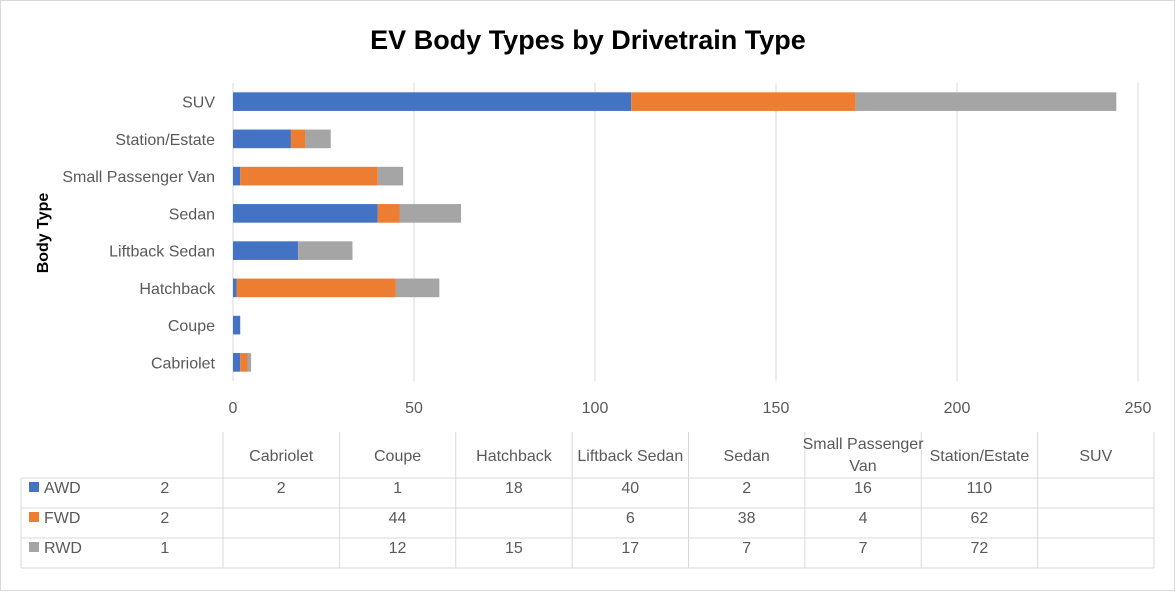 Image resolution: width=1175 pixels, height=592 pixels. What do you see at coordinates (298, 139) in the screenshot?
I see `bar-station-estate-fwd` at bounding box center [298, 139].